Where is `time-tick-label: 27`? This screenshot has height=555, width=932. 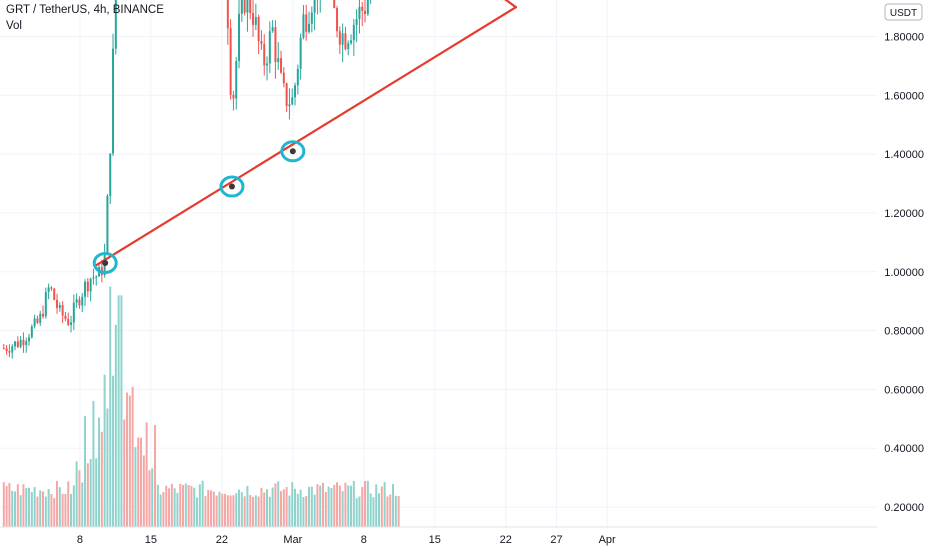 time-tick-label: 27 is located at coordinates (556, 540).